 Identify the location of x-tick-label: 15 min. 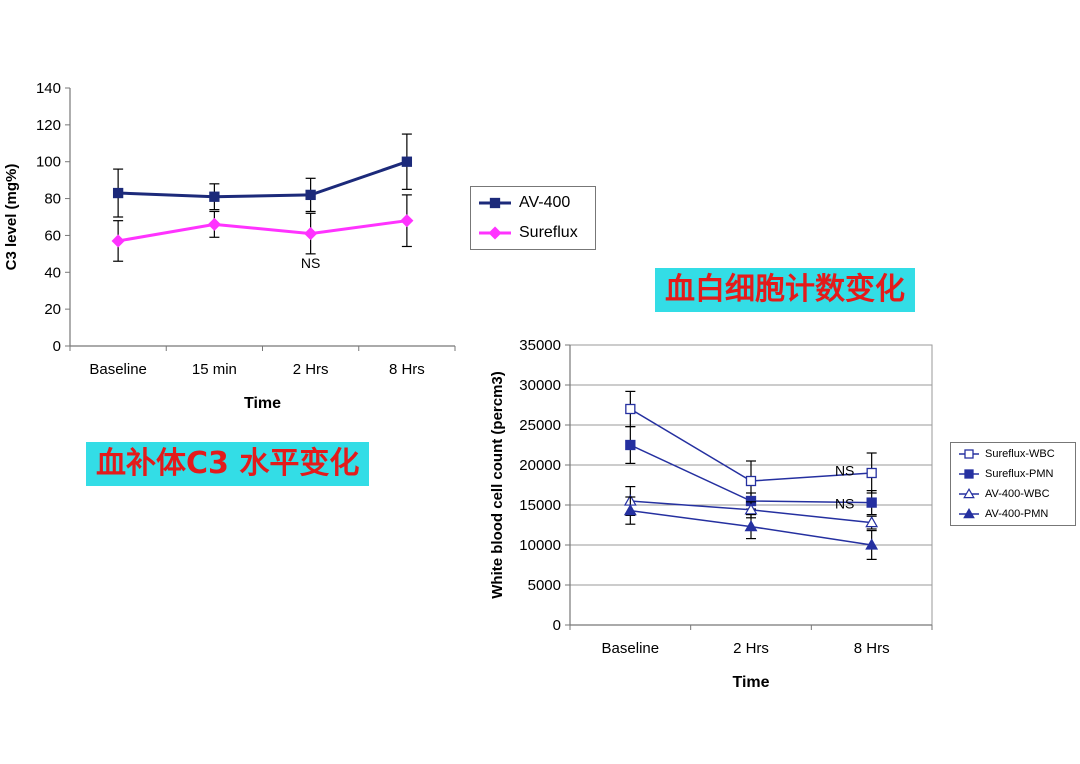
(214, 369).